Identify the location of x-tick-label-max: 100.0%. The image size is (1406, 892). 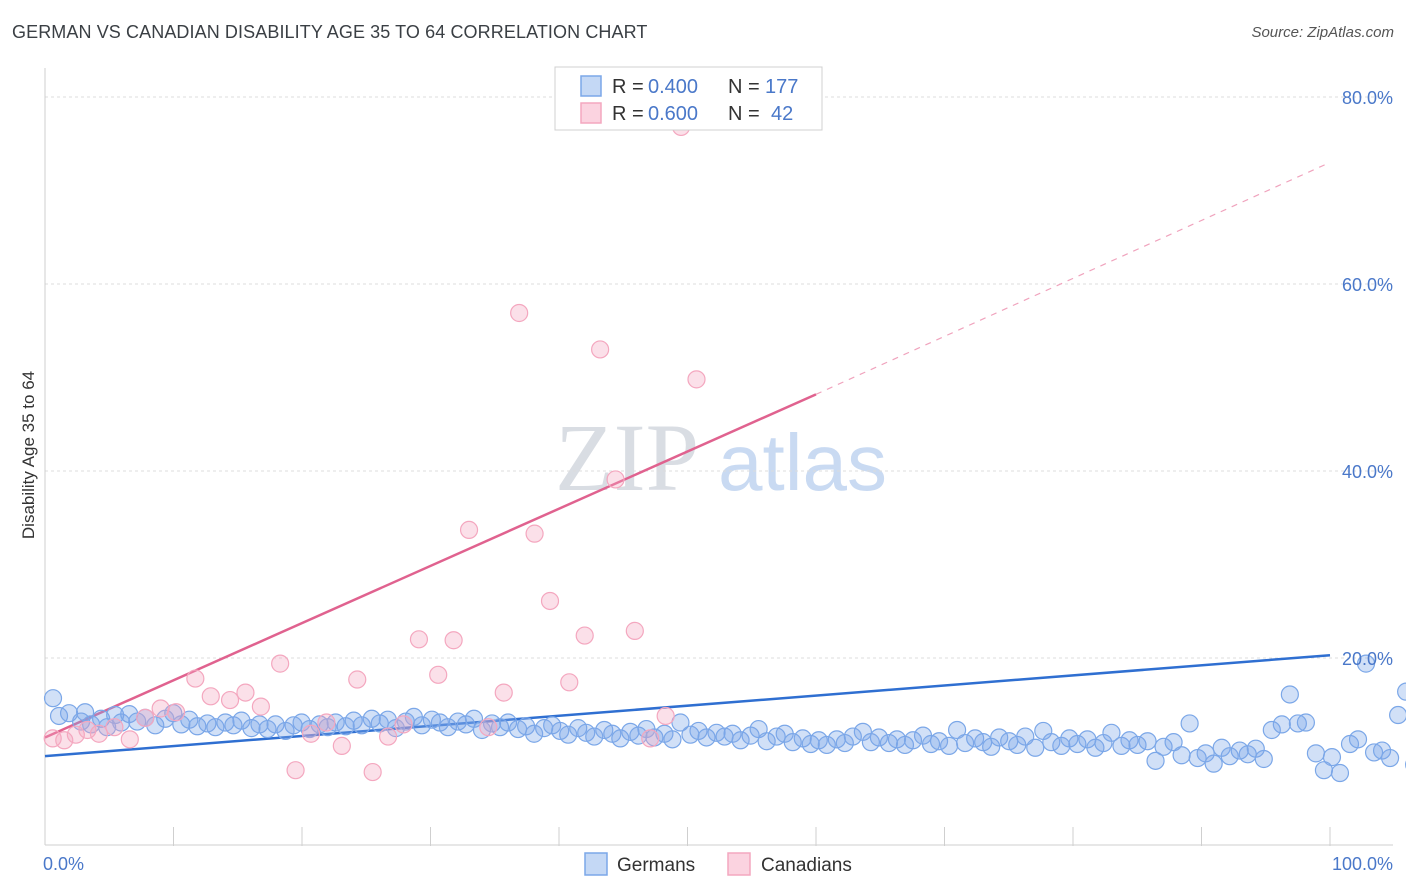
(1362, 864).